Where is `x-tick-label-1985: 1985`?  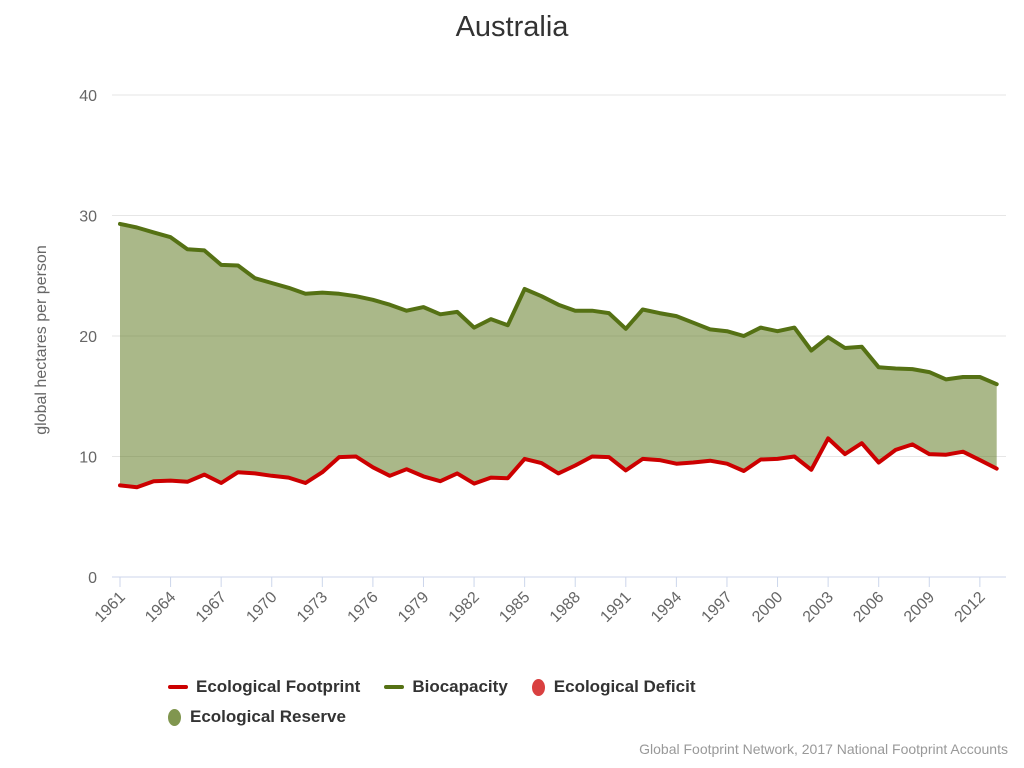 x-tick-label-1985: 1985 is located at coordinates (514, 607).